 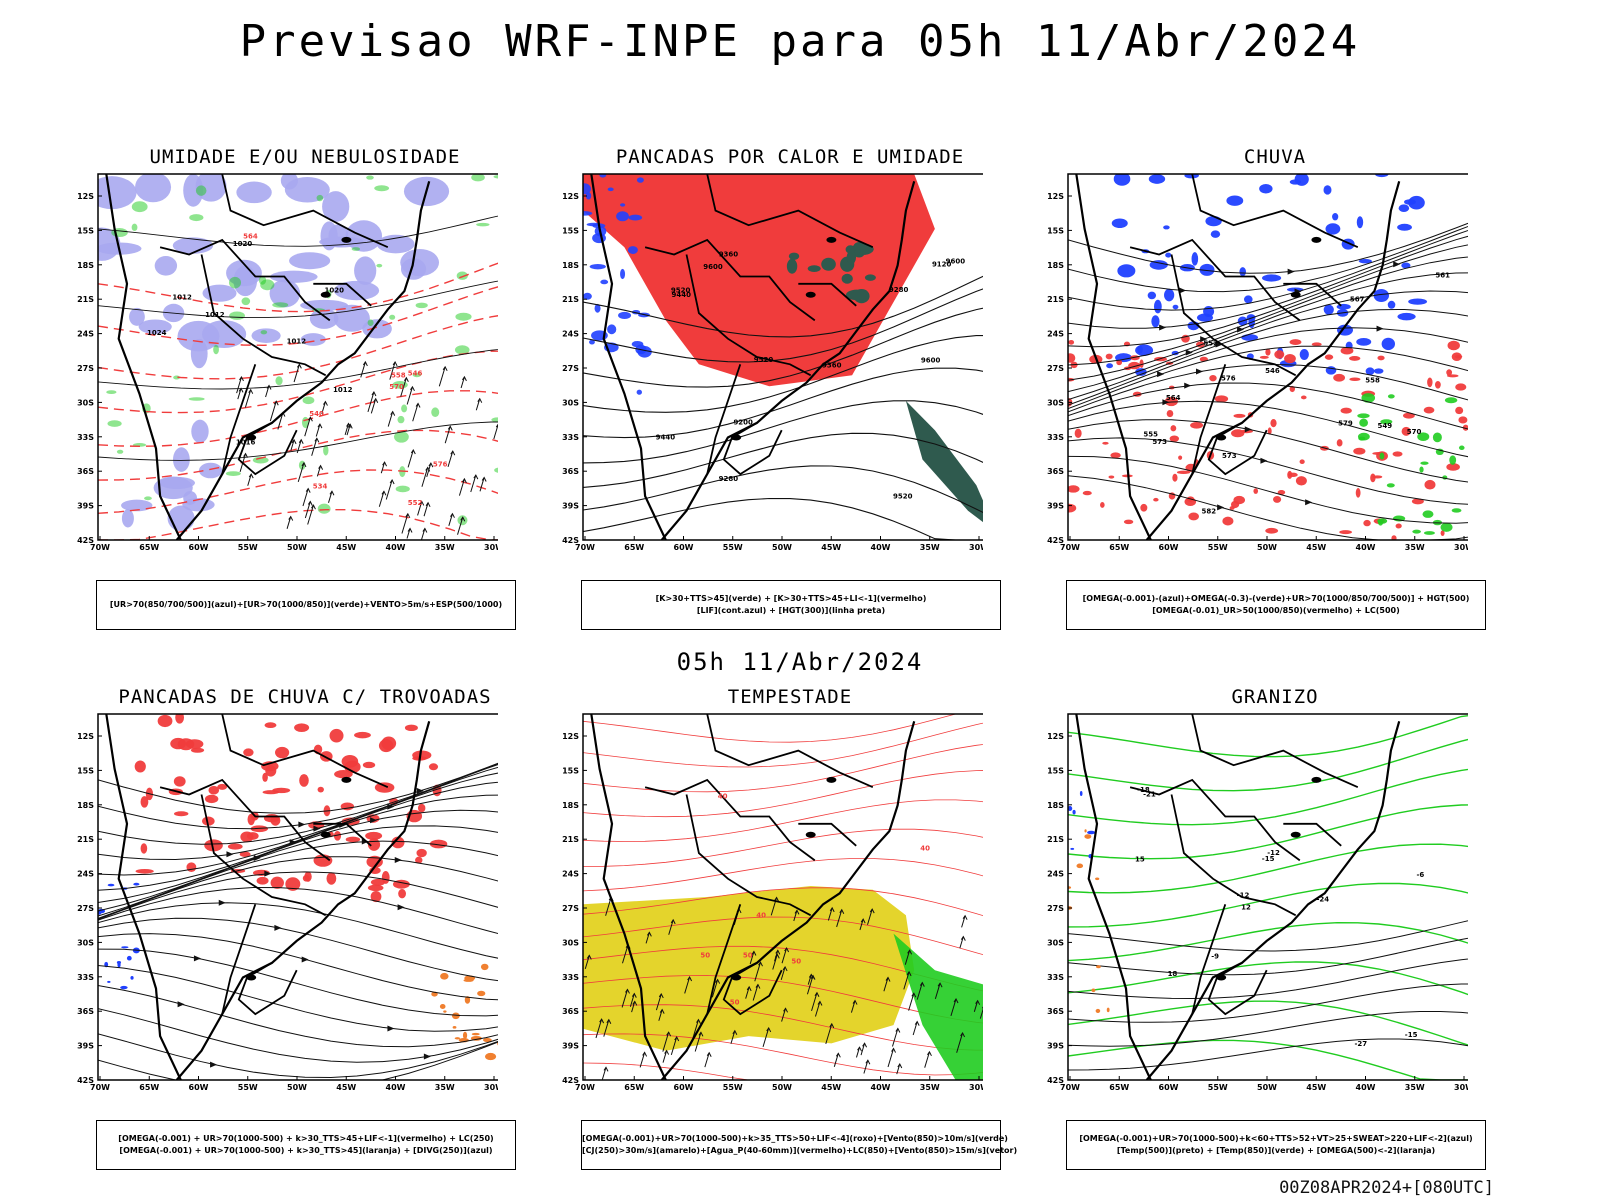 What do you see at coordinates (85, 506) in the screenshot?
I see `lat-label: 39S` at bounding box center [85, 506].